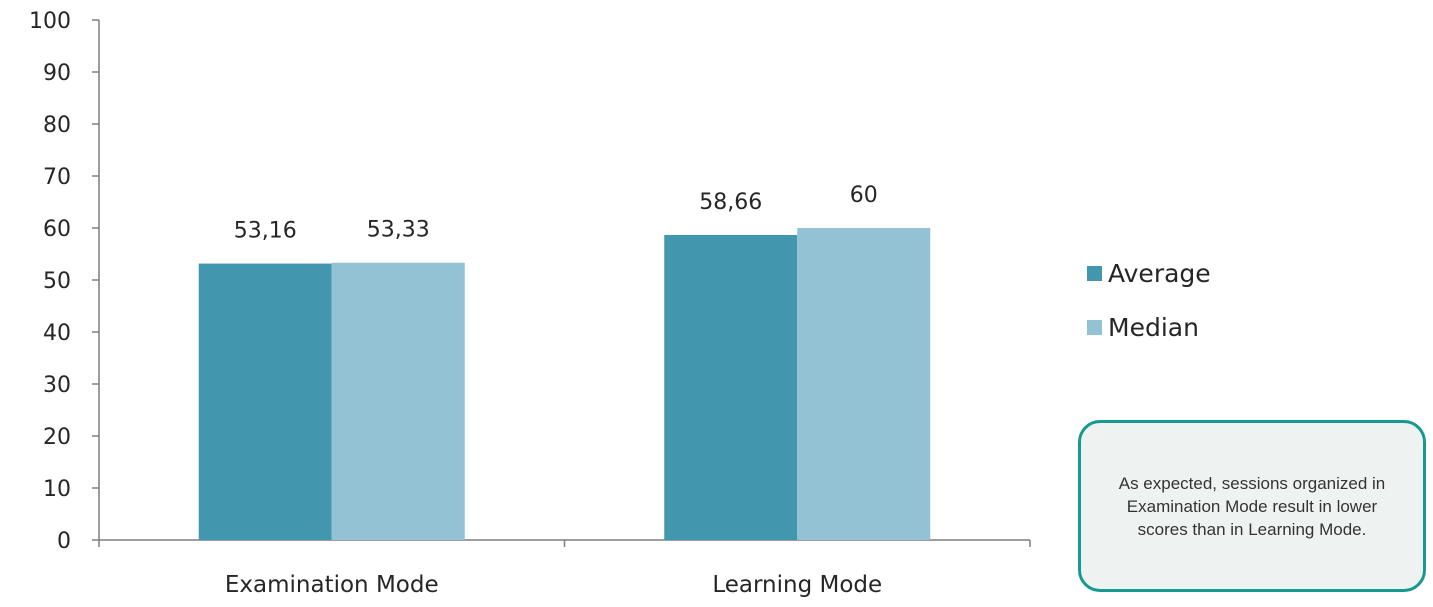 This screenshot has width=1433, height=607. I want to click on x-category-label: Learning Mode, so click(797, 585).